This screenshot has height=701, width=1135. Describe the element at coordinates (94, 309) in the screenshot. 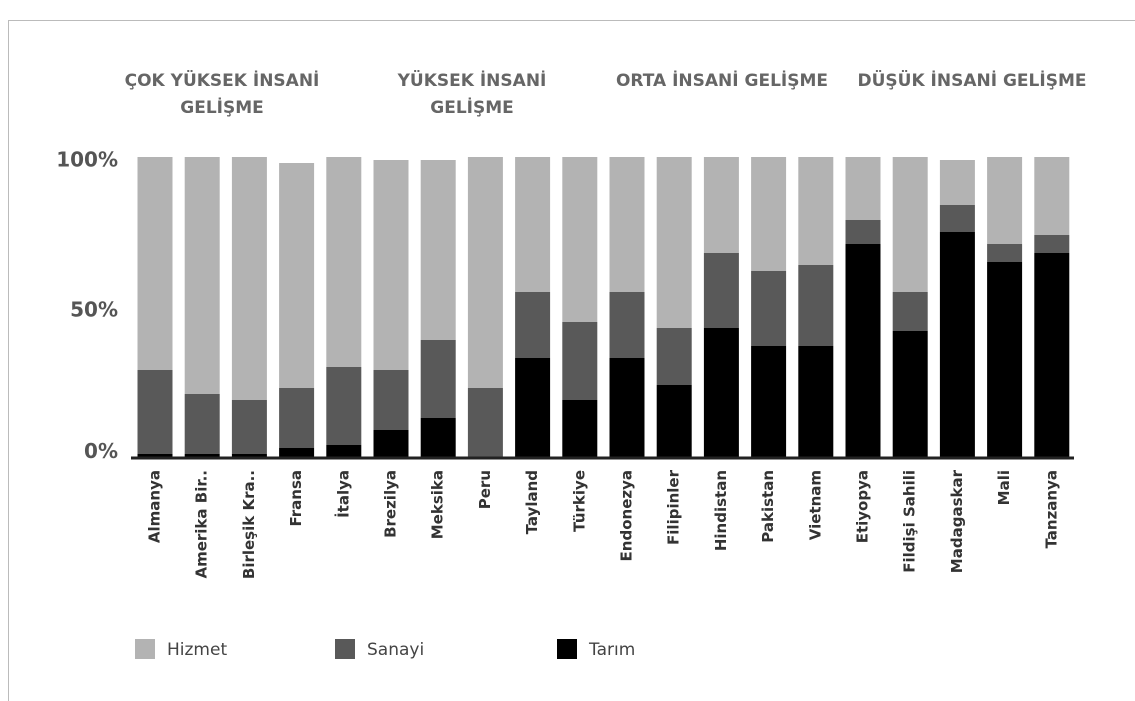

I see `y-tick-label: 50%` at that location.